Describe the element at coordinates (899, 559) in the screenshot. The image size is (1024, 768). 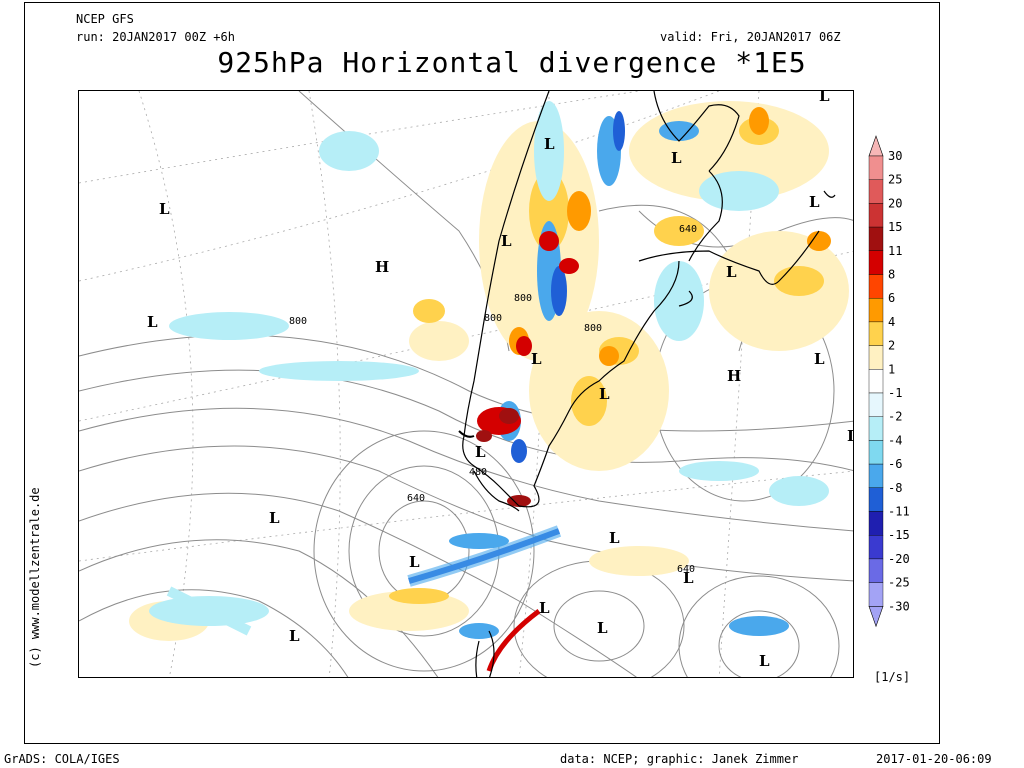
I see `colorbar-tick-label: -20` at that location.